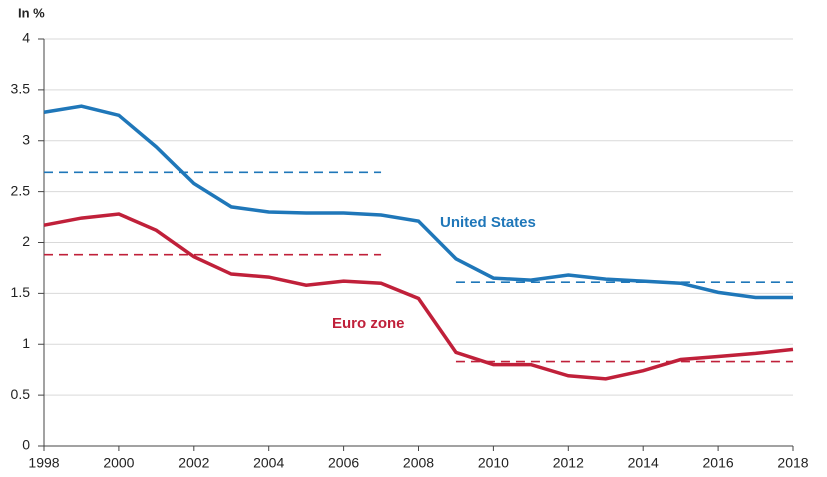  I want to click on y-tick-label: 4, so click(26, 38).